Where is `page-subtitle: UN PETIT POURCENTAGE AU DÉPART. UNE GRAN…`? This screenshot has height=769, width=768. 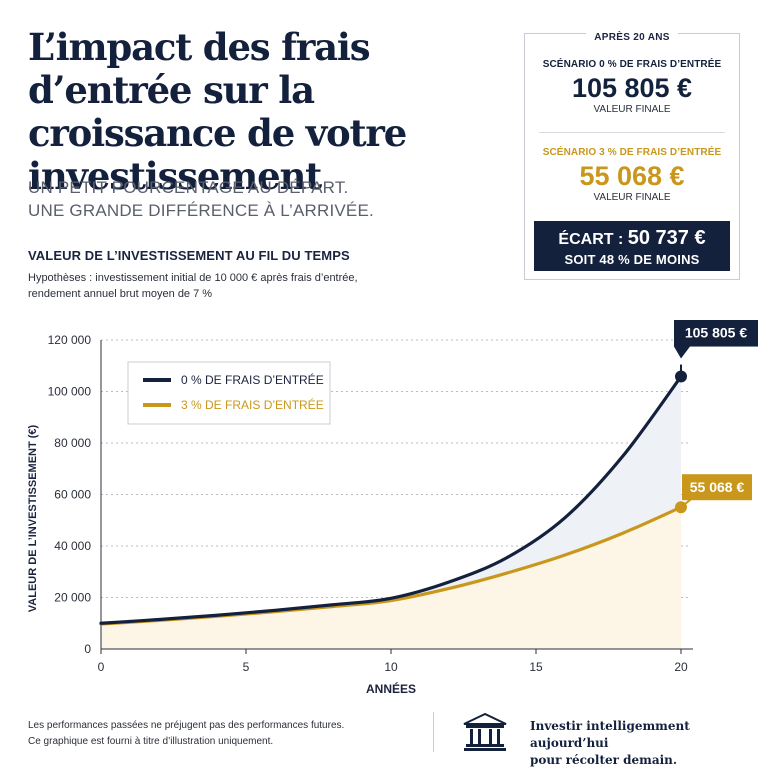 page-subtitle: UN PETIT POURCENTAGE AU DÉPART. UNE GRAN… is located at coordinates (263, 199).